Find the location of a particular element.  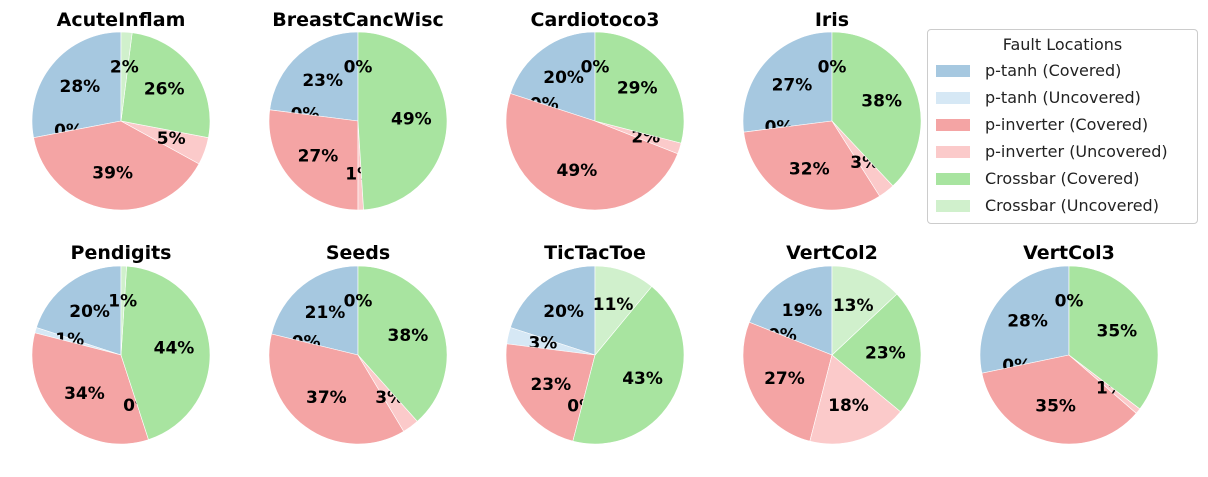

pie-title: Cardiotoco3 is located at coordinates (595, 20).